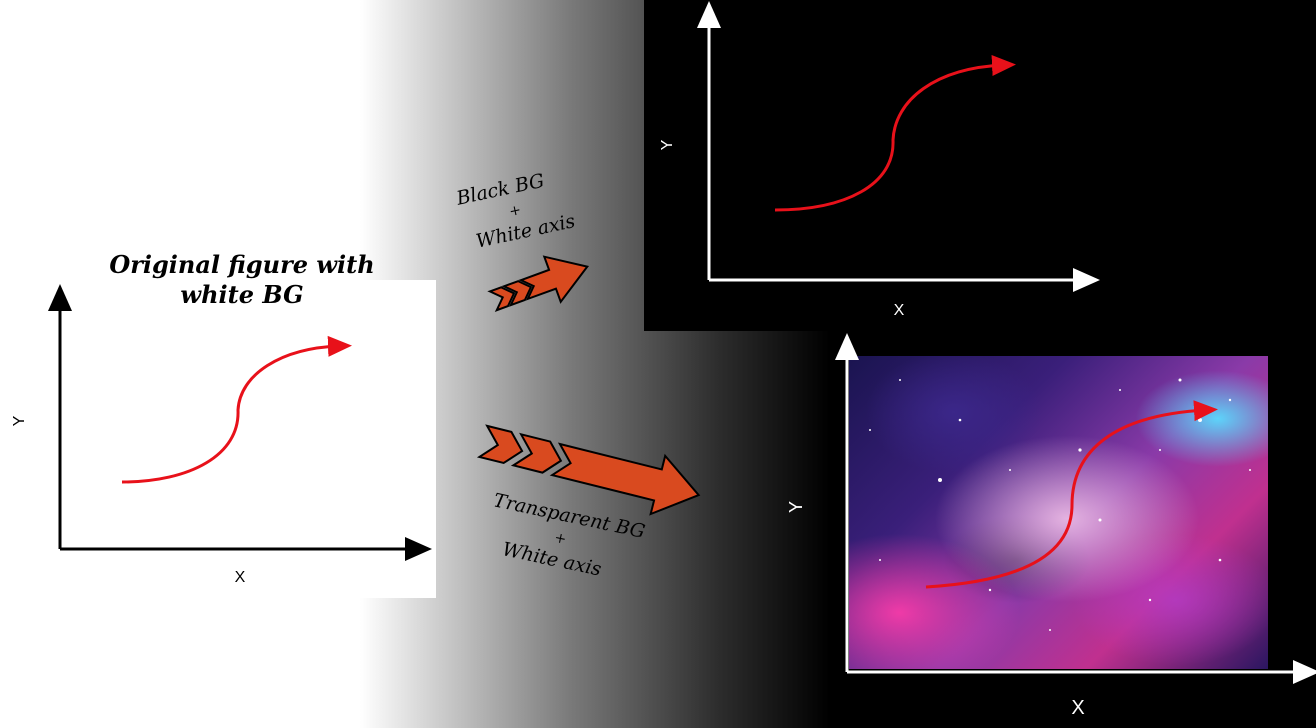  I want to click on original-y-label: Y, so click(19, 420).